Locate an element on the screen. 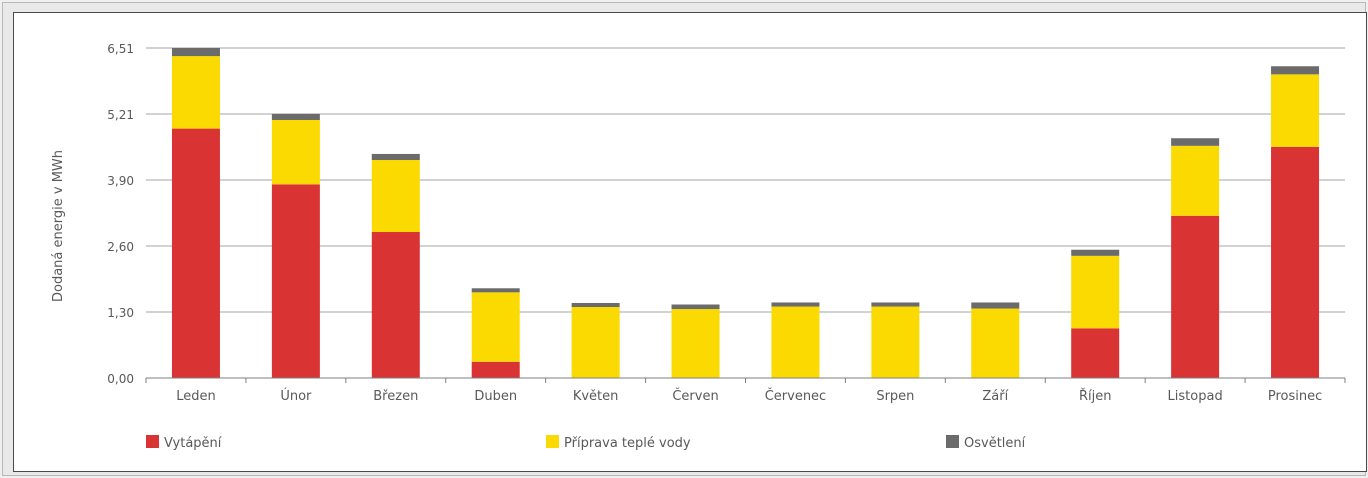 The image size is (1368, 478). y-tick-label: 6,51 is located at coordinates (120, 49).